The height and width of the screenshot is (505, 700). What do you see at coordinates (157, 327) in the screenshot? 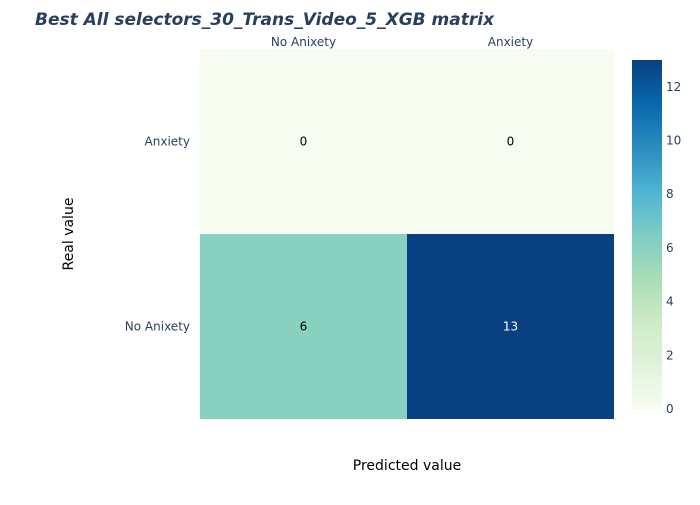
I see `y-tick-label: No Anixety` at bounding box center [157, 327].